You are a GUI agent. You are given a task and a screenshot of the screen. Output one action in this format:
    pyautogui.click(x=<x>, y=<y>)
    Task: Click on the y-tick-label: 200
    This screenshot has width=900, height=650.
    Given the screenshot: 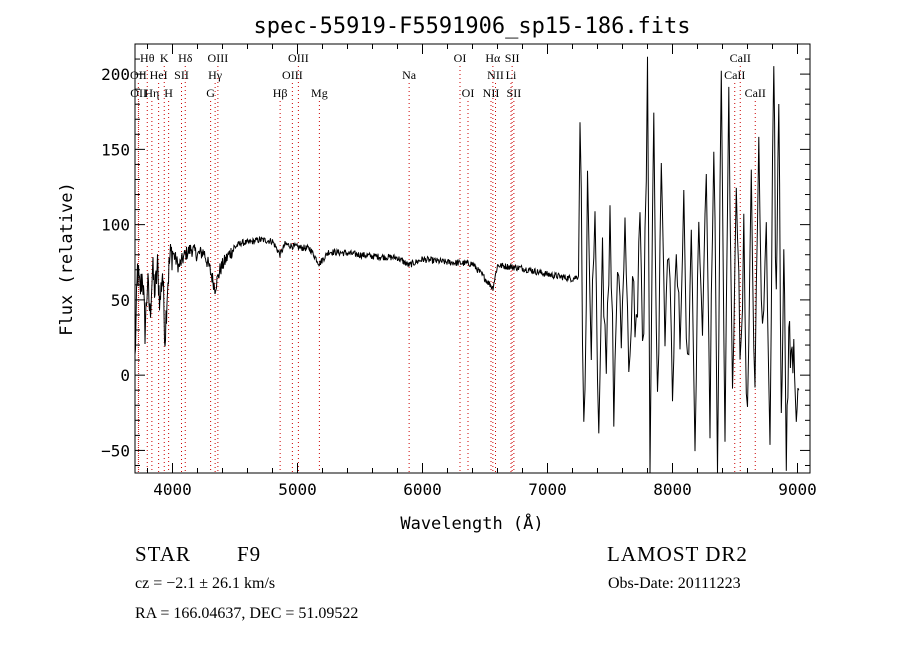 What is the action you would take?
    pyautogui.click(x=115, y=74)
    